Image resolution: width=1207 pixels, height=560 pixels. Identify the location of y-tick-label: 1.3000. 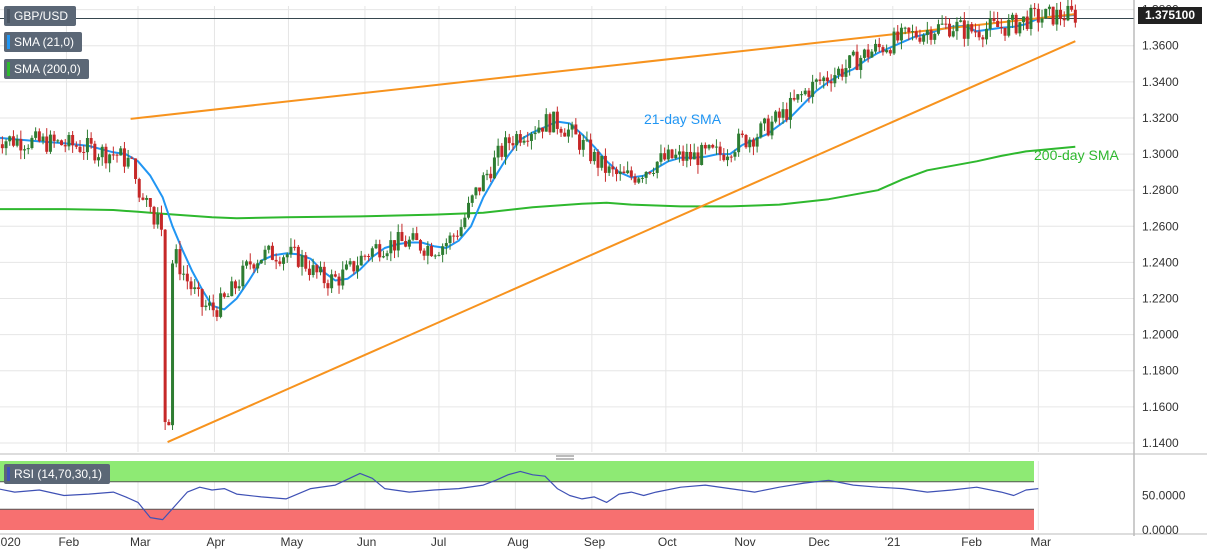
(1160, 154).